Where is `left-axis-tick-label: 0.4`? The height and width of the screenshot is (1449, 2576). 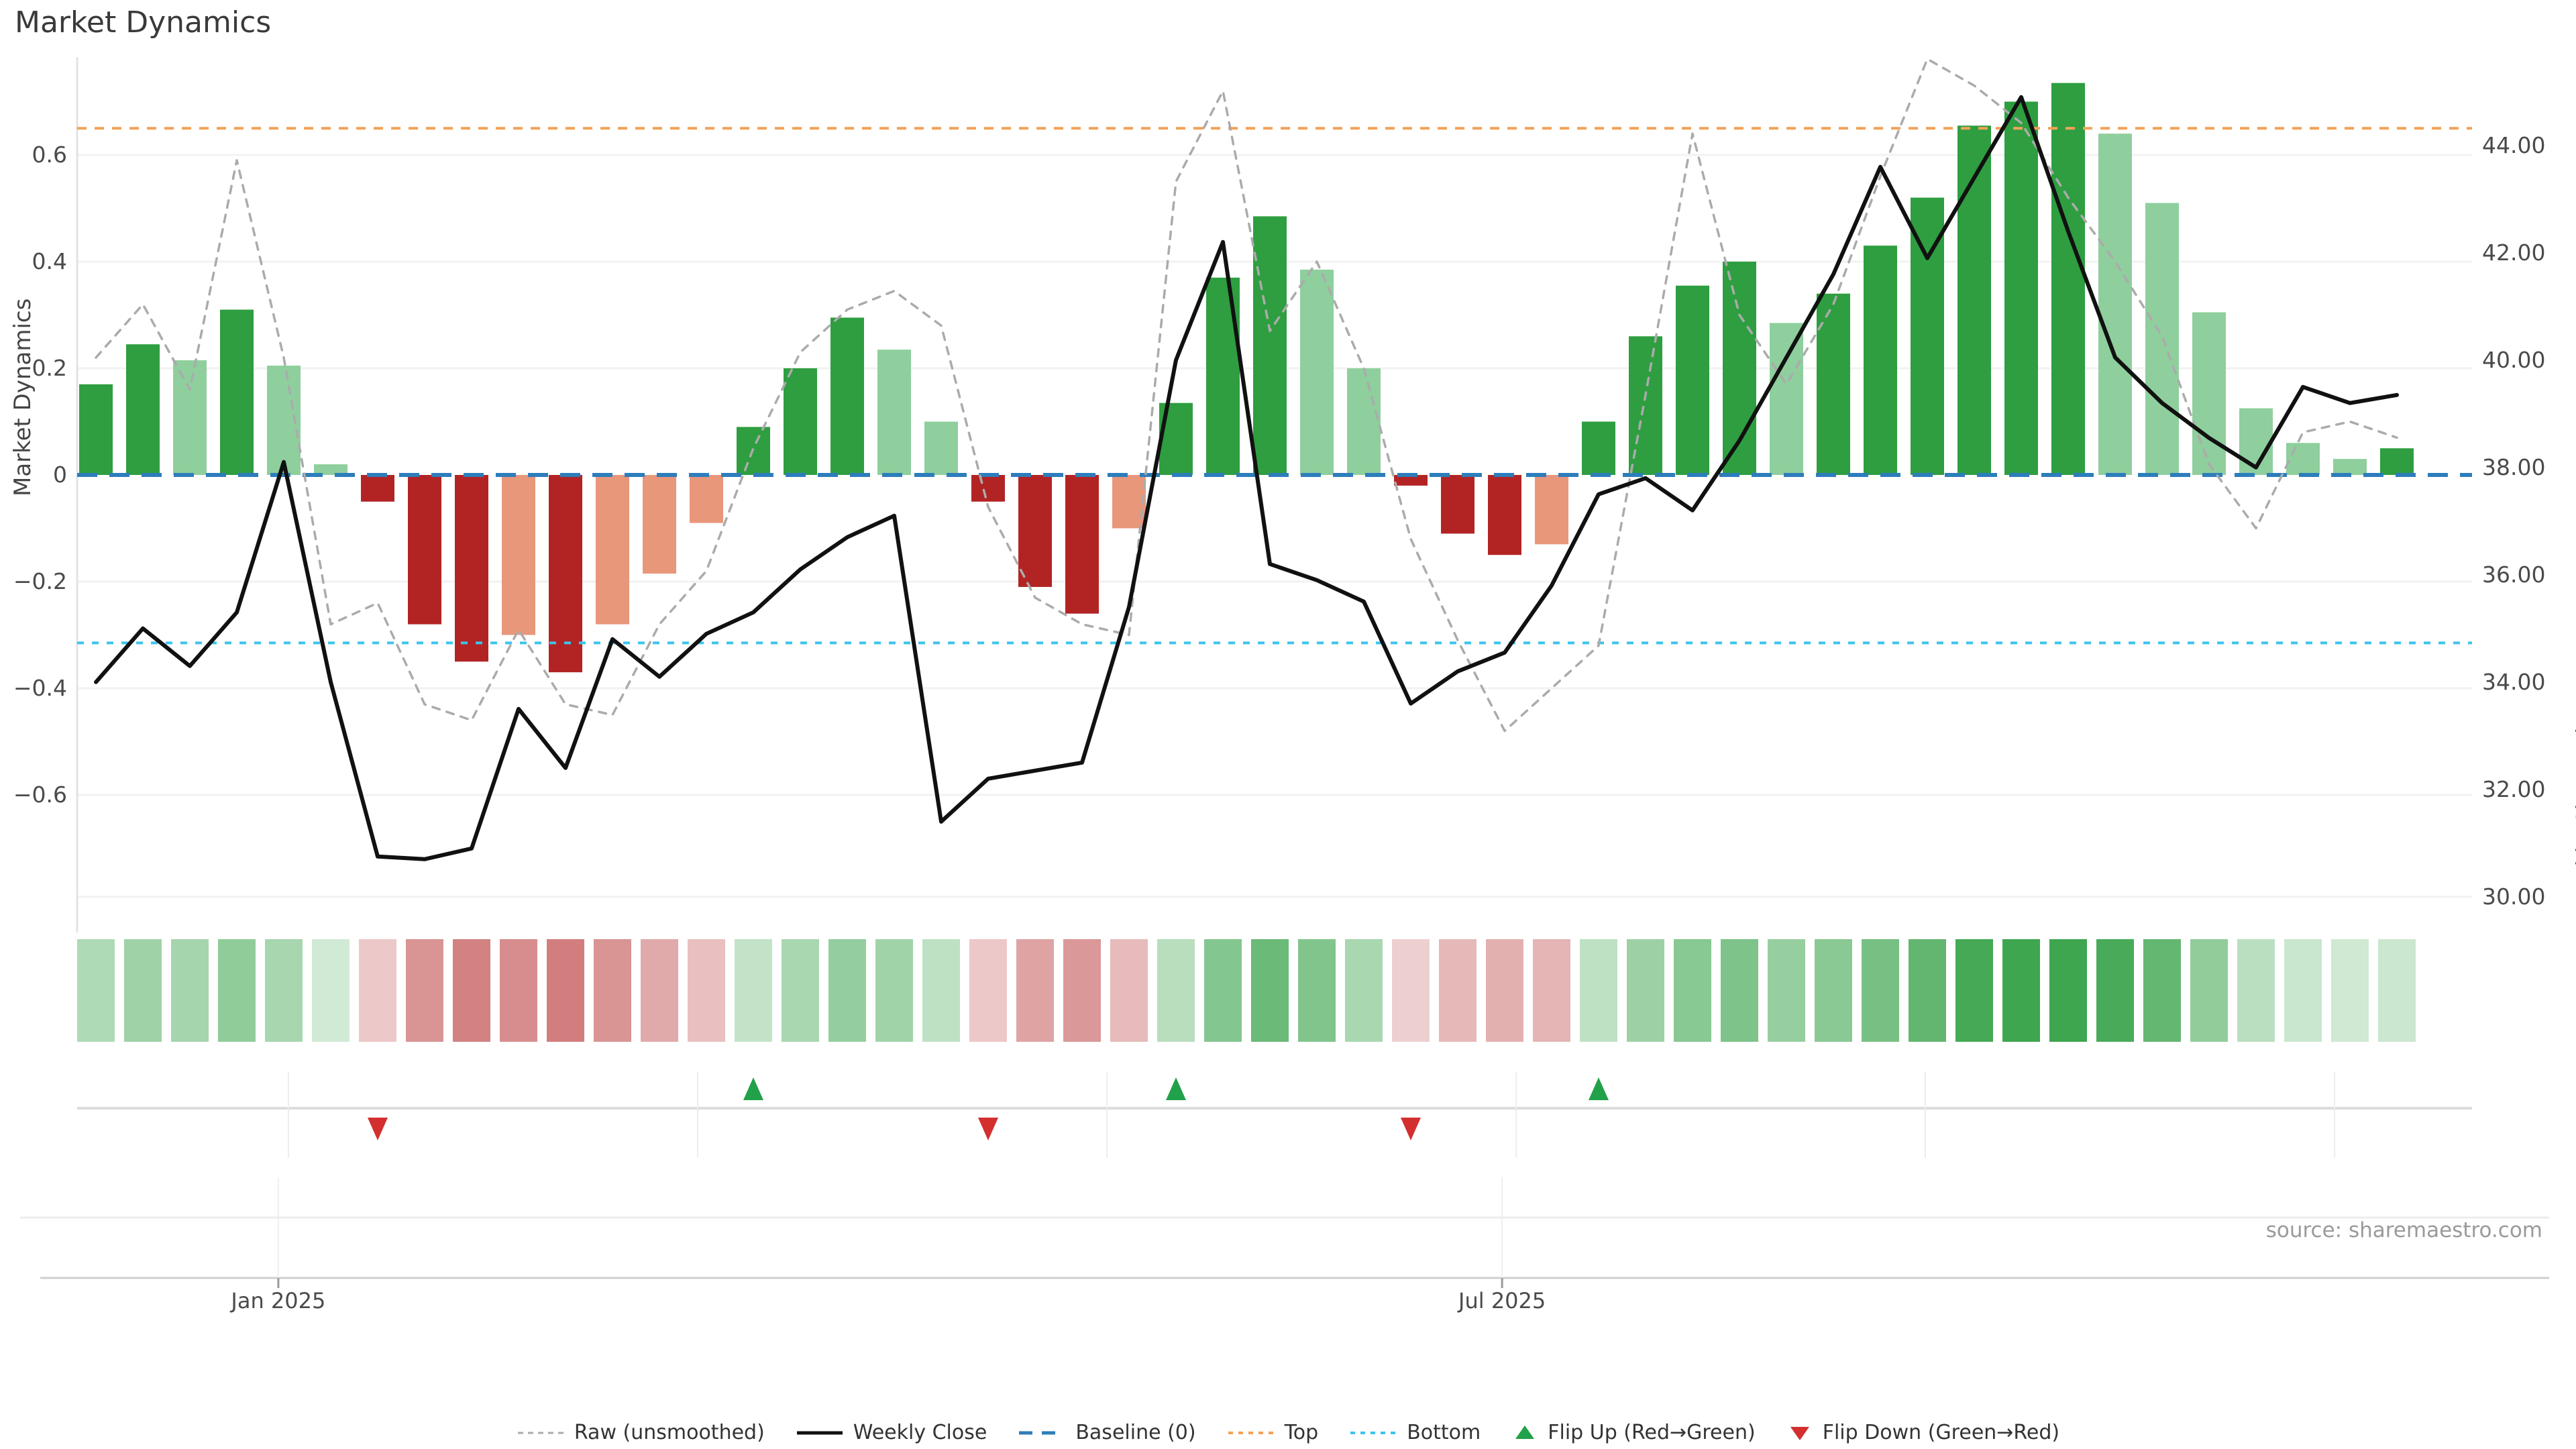 left-axis-tick-label: 0.4 is located at coordinates (49, 261).